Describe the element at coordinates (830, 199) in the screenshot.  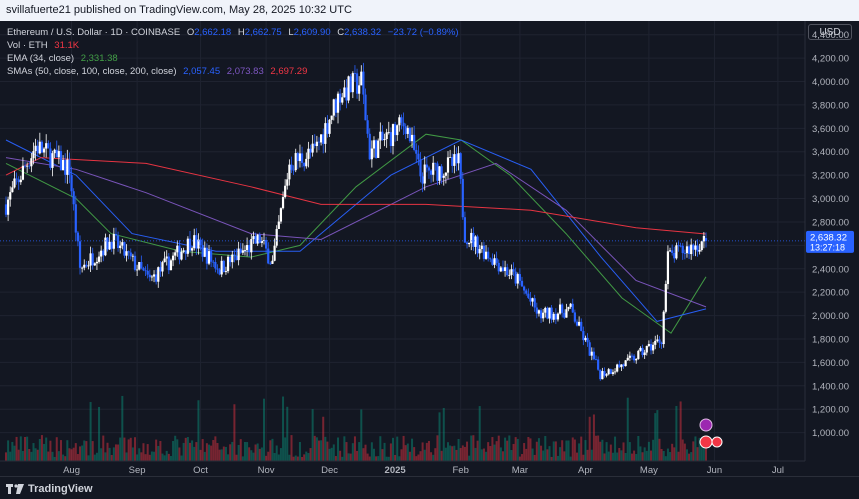
I see `price-tick-label: 3,000.00` at that location.